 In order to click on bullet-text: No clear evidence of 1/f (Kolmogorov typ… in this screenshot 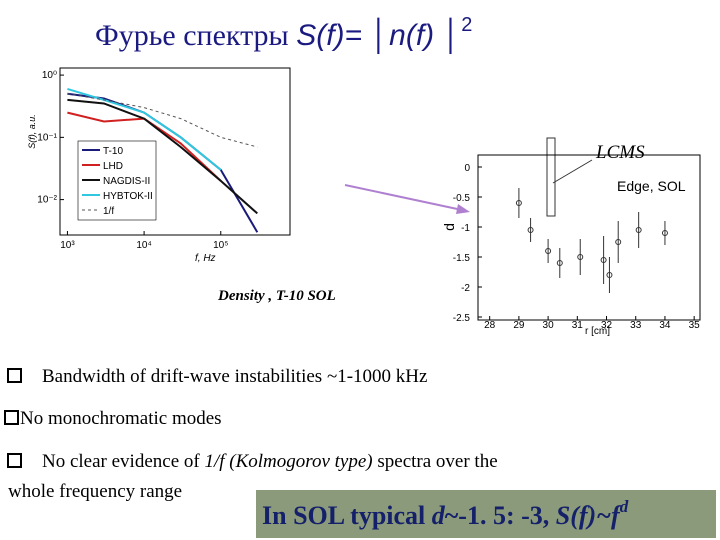, I will do `click(270, 461)`.